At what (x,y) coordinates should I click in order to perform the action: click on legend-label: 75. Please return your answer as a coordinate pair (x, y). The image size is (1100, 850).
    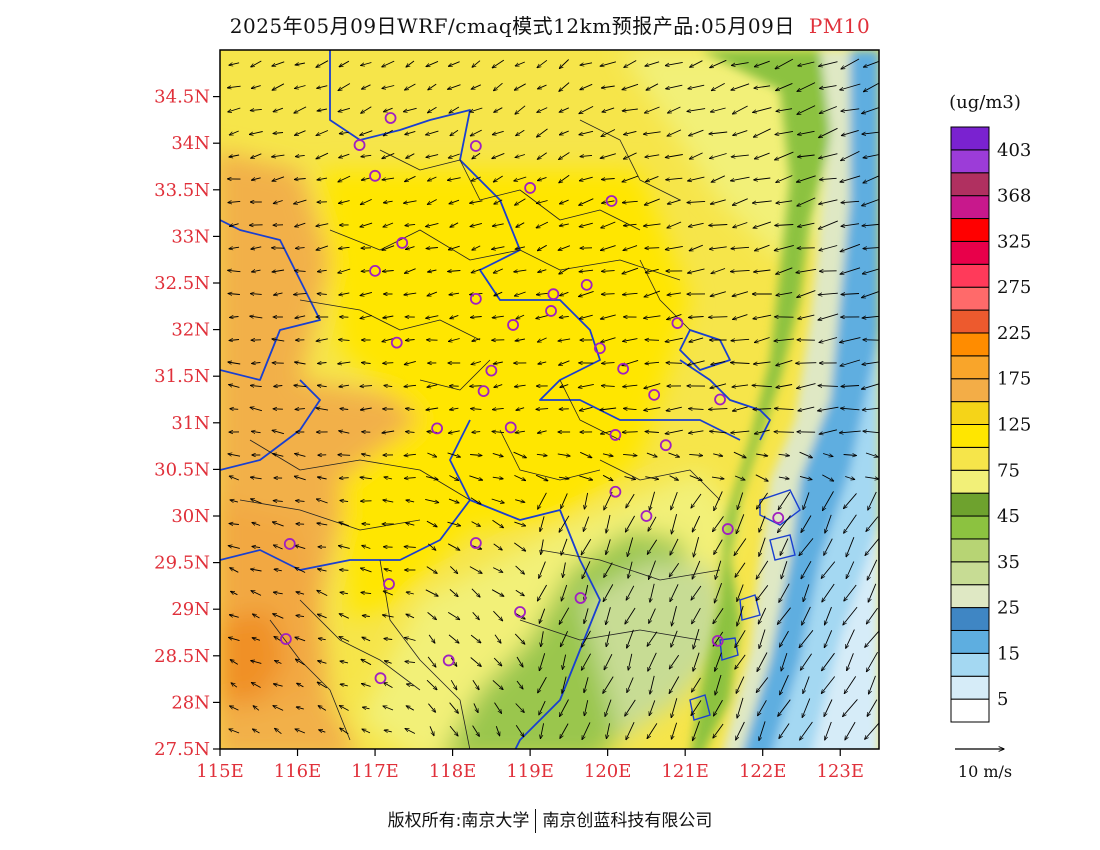
    Looking at the image, I should click on (1008, 470).